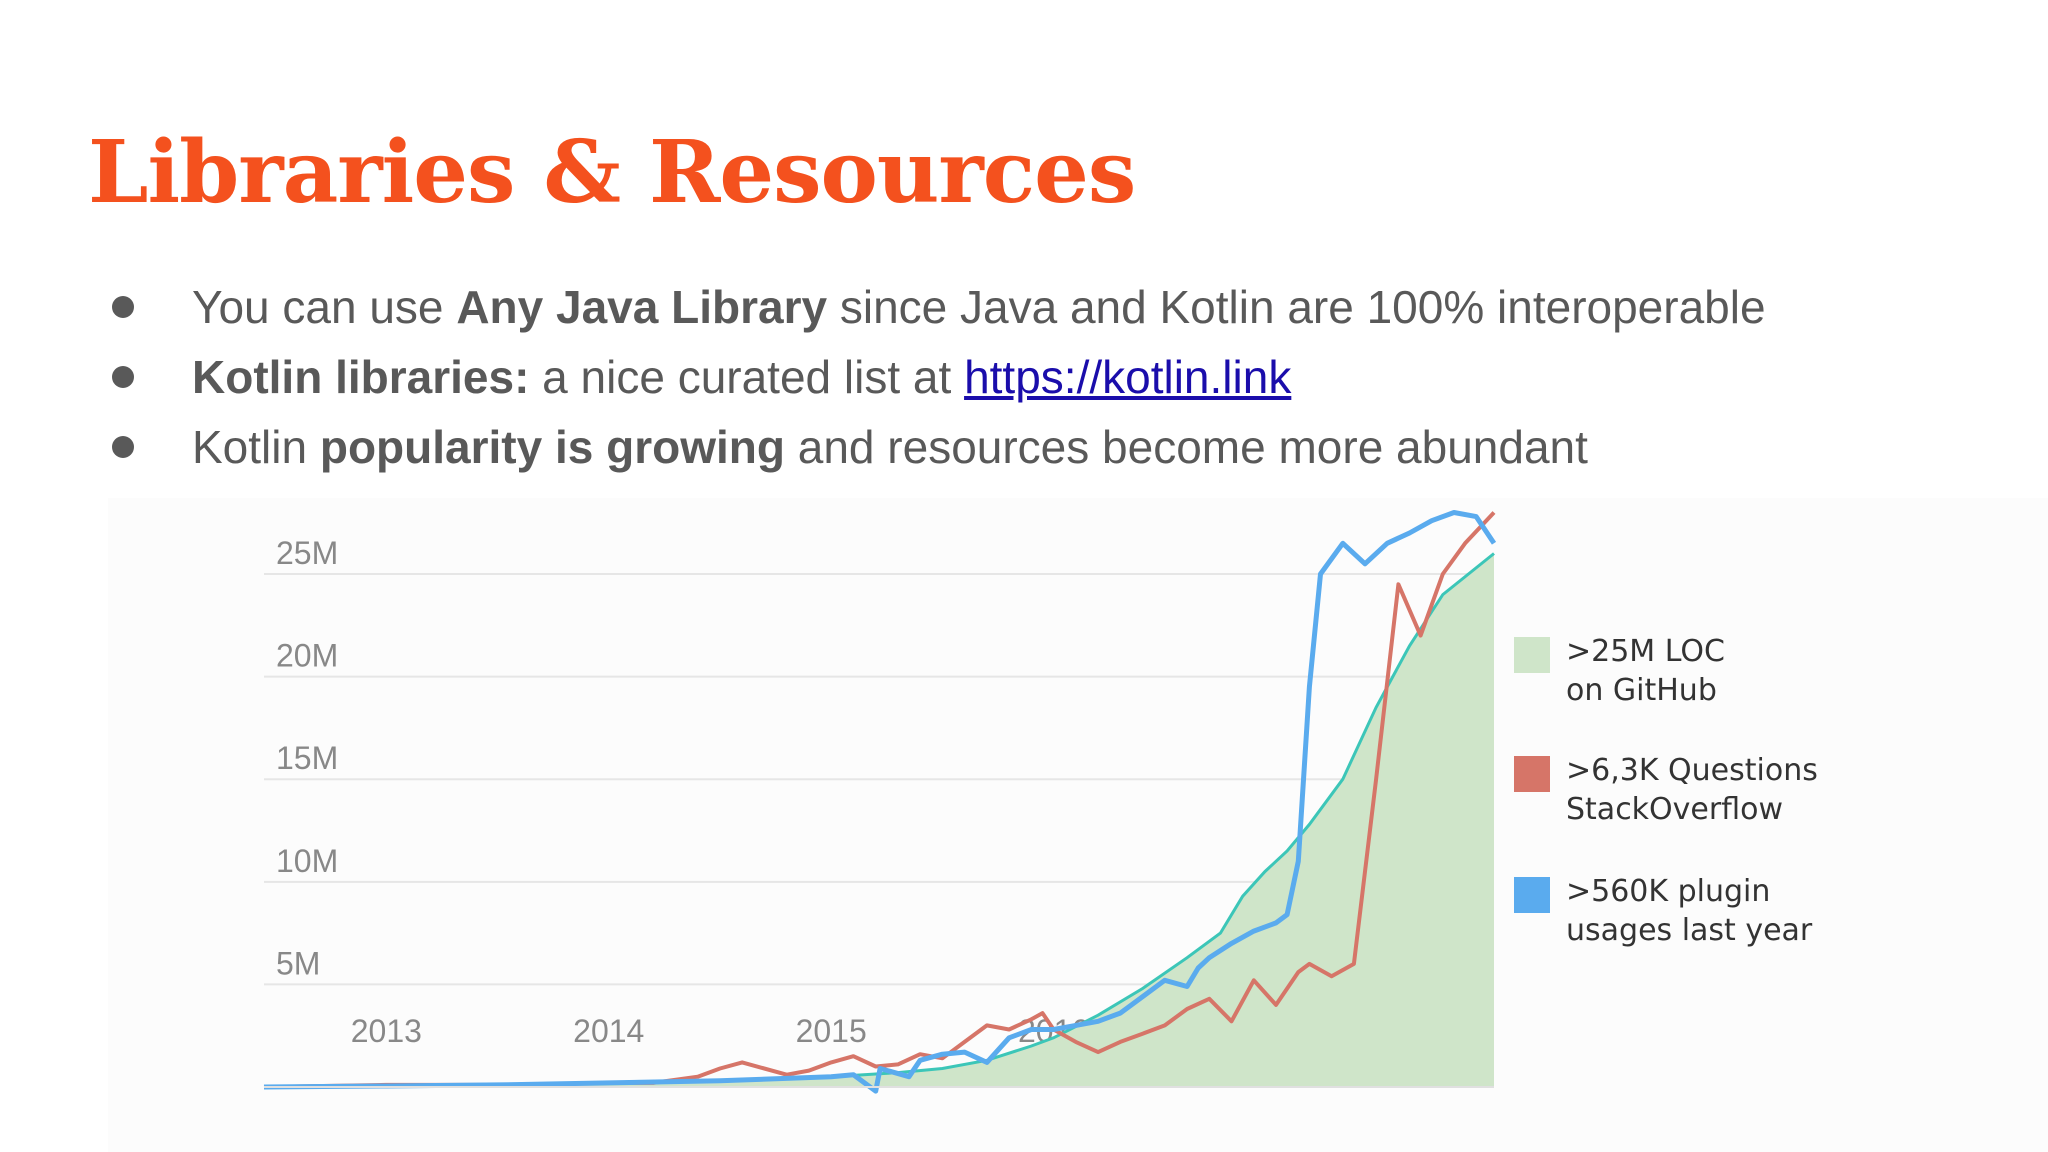 Image resolution: width=2048 pixels, height=1152 pixels. What do you see at coordinates (361, 377) in the screenshot?
I see `bullet-emphasis: Kotlin libraries:` at bounding box center [361, 377].